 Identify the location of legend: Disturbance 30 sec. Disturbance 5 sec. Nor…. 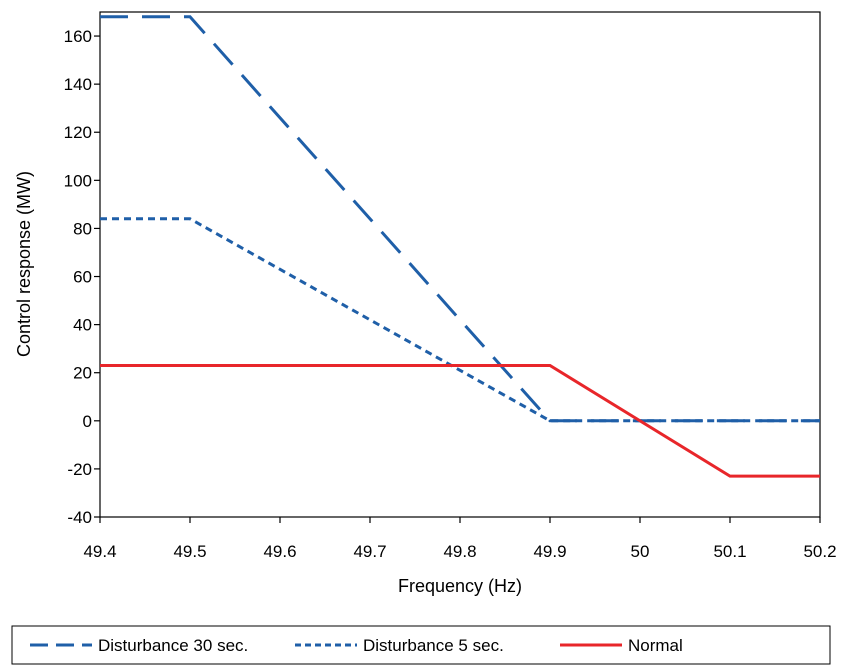
(421, 645).